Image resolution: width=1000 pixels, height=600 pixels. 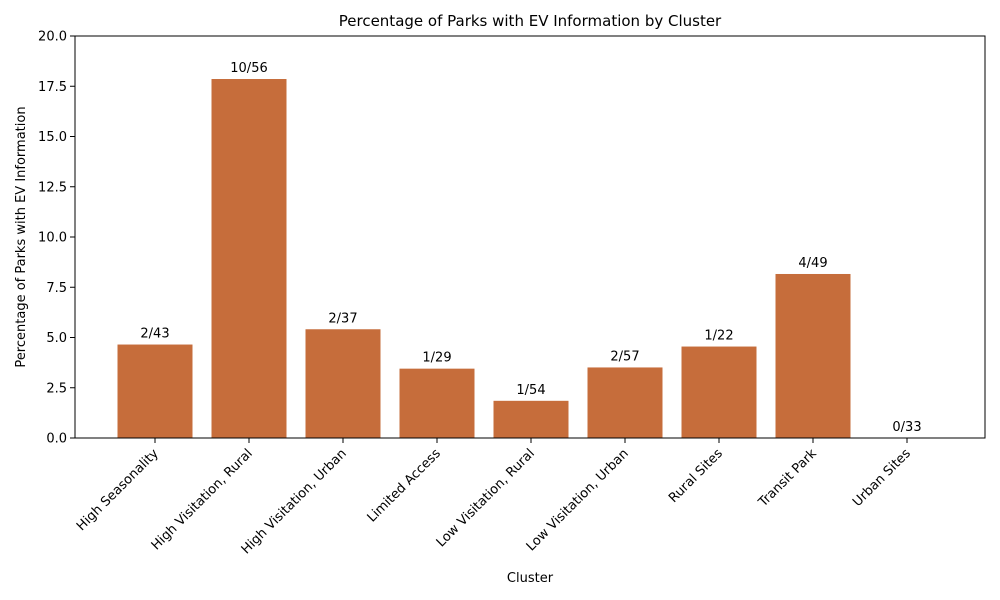 I want to click on y-tick-label: 7.5, so click(x=56, y=288).